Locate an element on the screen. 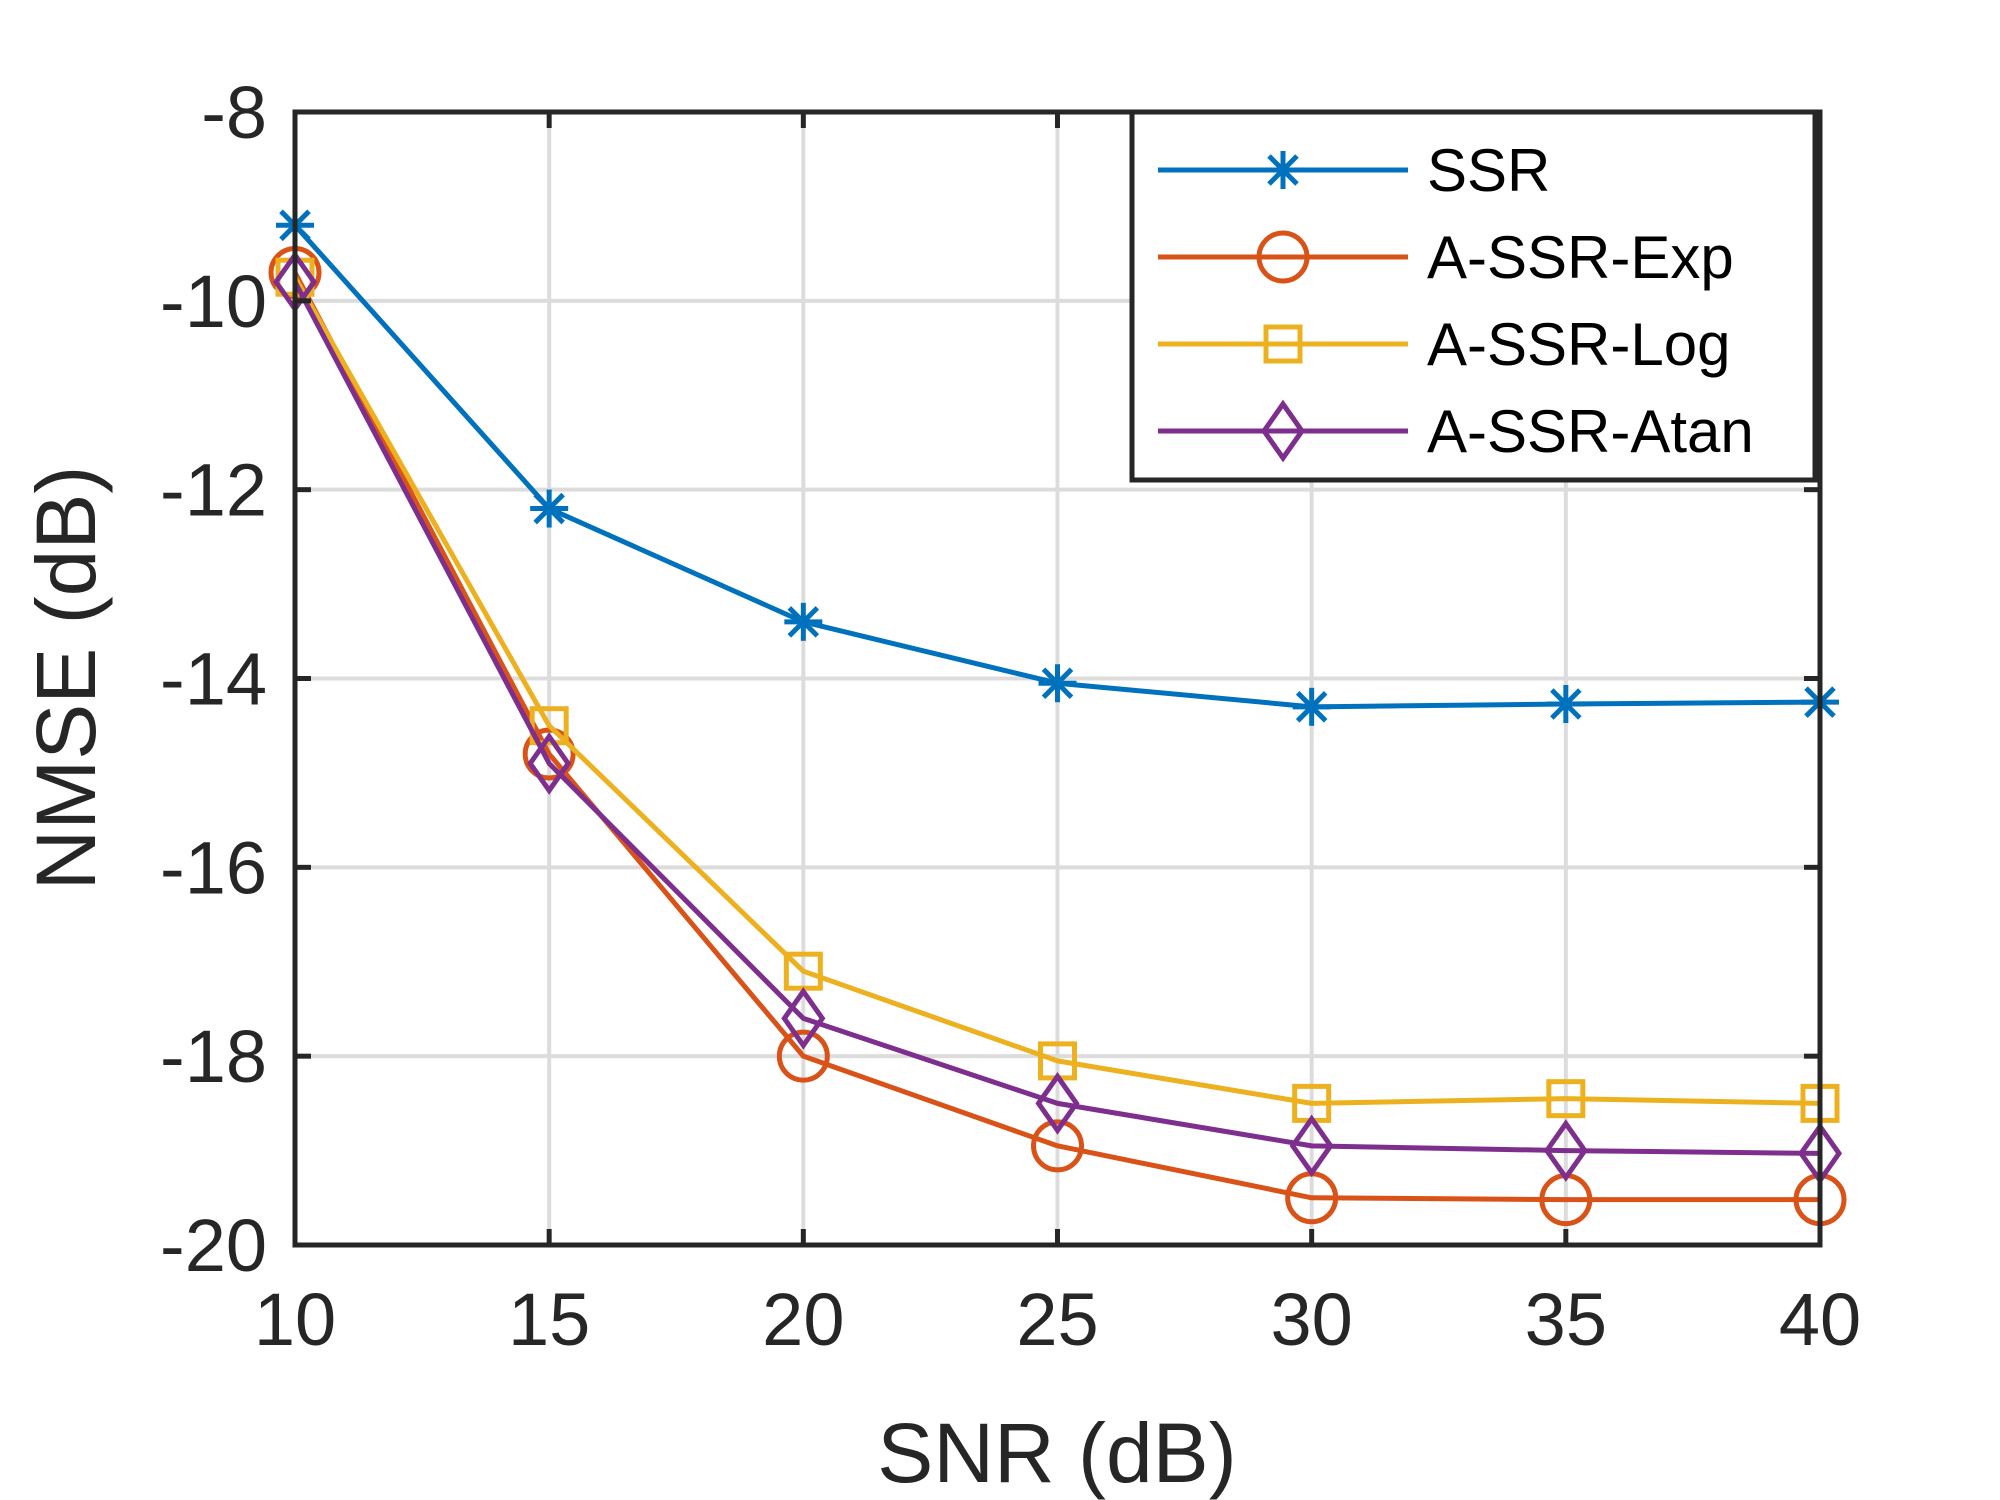  legend-item-a-ssr-exp: A-SSR-Exp is located at coordinates (1446, 257).